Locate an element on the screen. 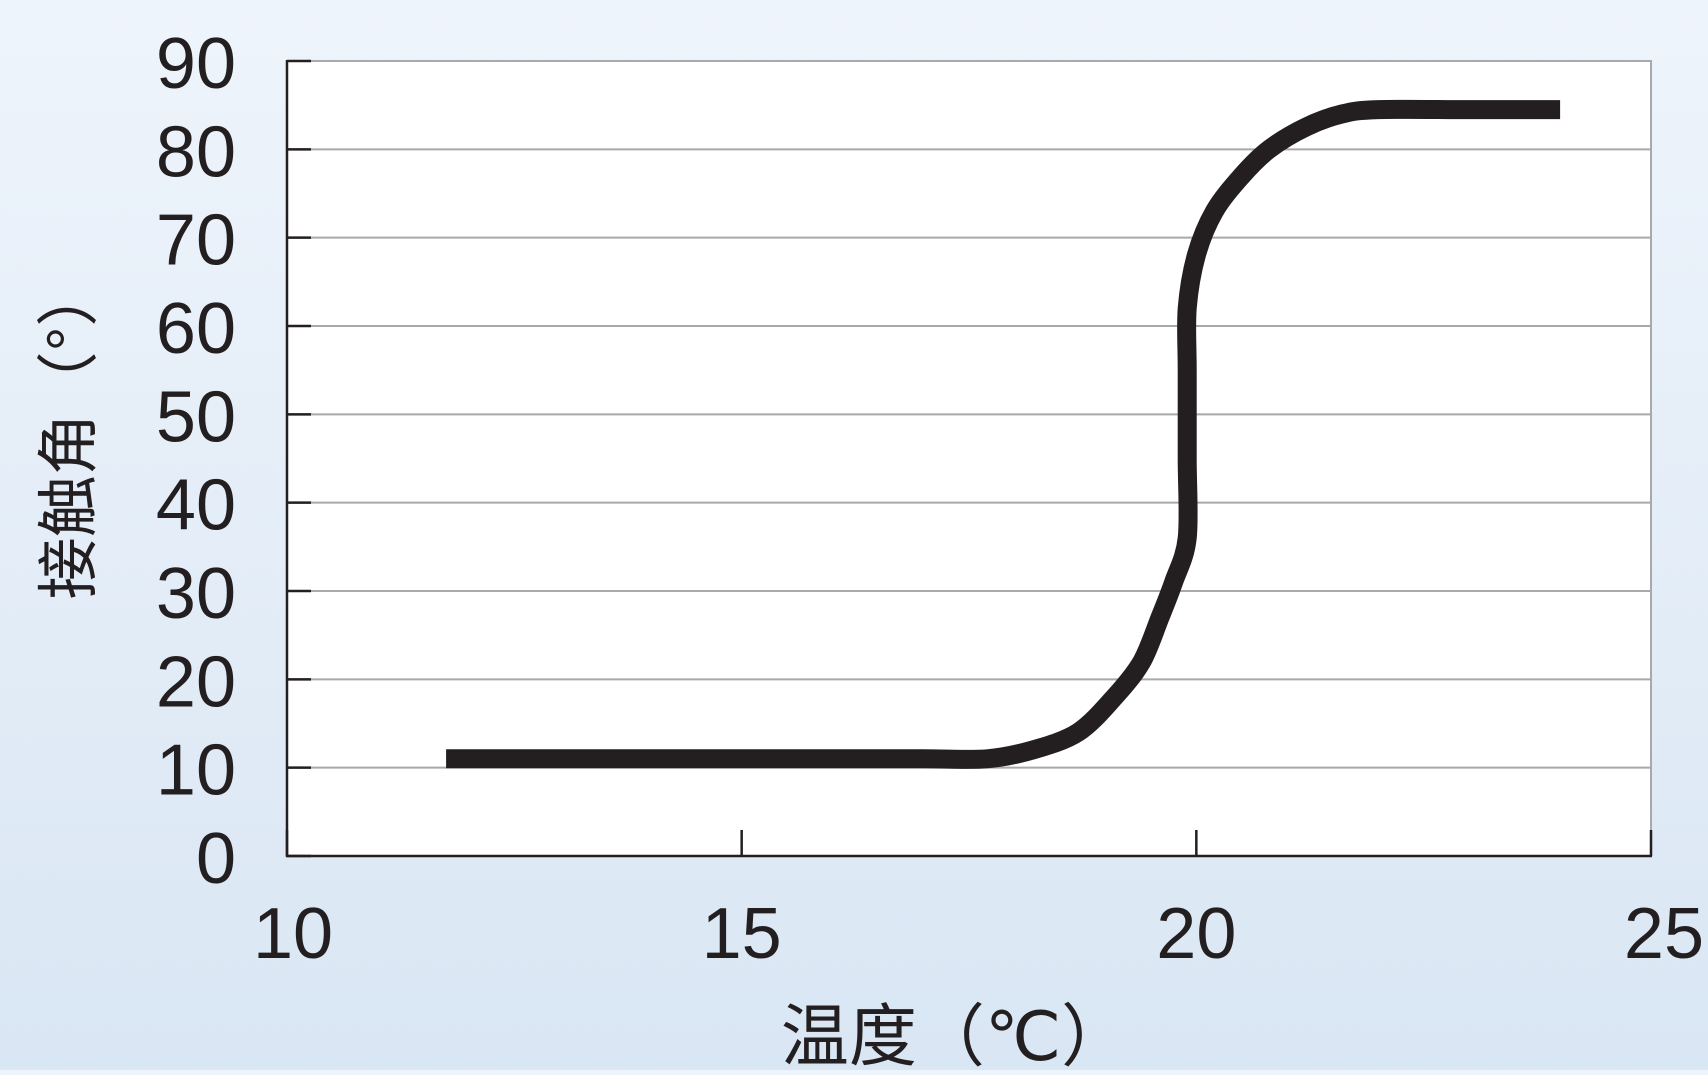 The height and width of the screenshot is (1075, 1708). y-tick-label-40: 40 is located at coordinates (196, 506).